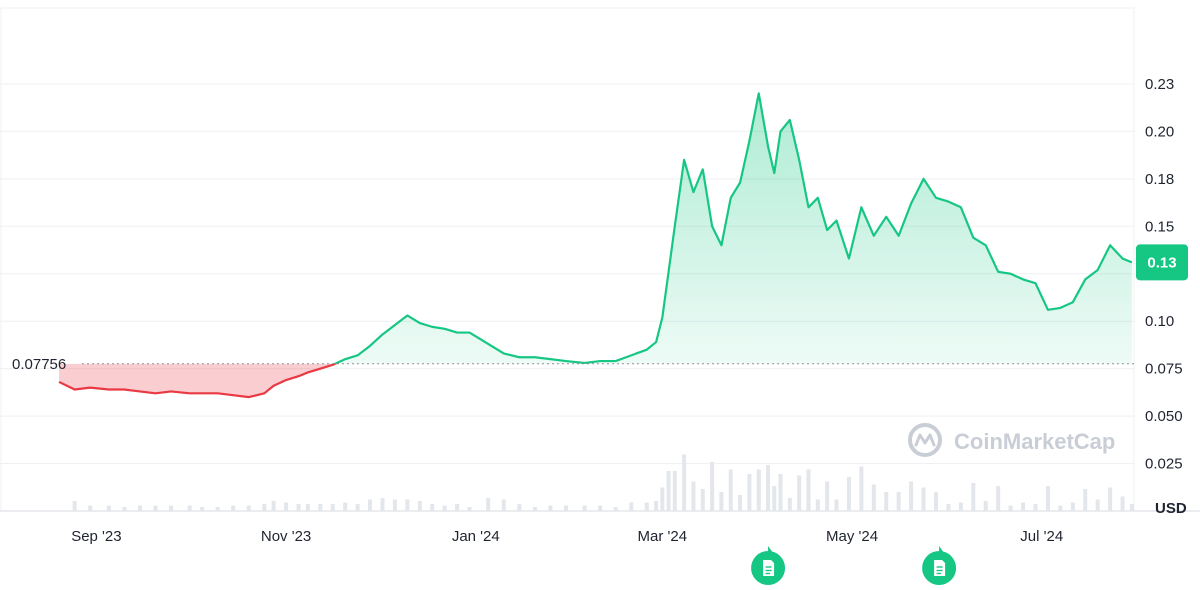 The height and width of the screenshot is (590, 1200). Describe the element at coordinates (286, 536) in the screenshot. I see `x-tick-label: Nov '23` at that location.